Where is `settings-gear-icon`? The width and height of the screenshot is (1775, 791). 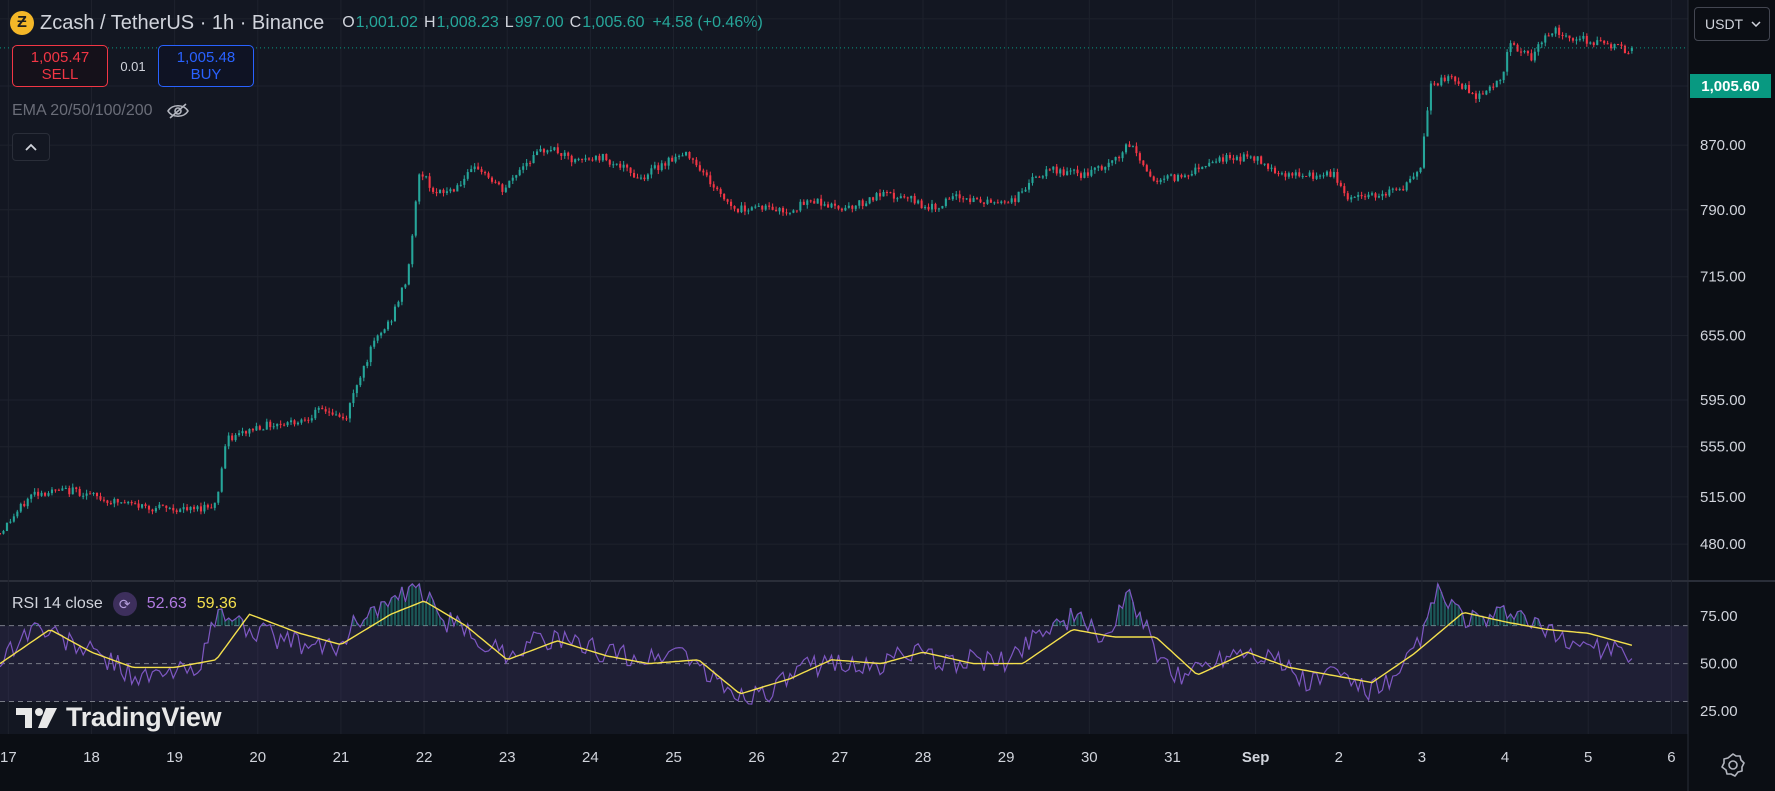
settings-gear-icon is located at coordinates (1733, 765).